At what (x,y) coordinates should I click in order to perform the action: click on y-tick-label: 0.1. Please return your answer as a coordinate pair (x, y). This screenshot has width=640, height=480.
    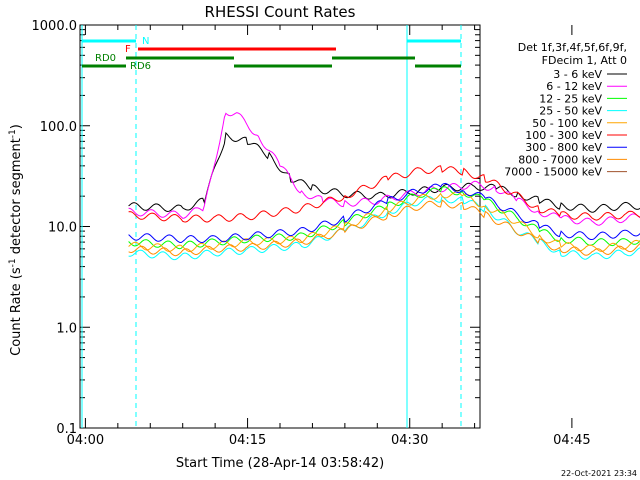
    Looking at the image, I should click on (66, 429).